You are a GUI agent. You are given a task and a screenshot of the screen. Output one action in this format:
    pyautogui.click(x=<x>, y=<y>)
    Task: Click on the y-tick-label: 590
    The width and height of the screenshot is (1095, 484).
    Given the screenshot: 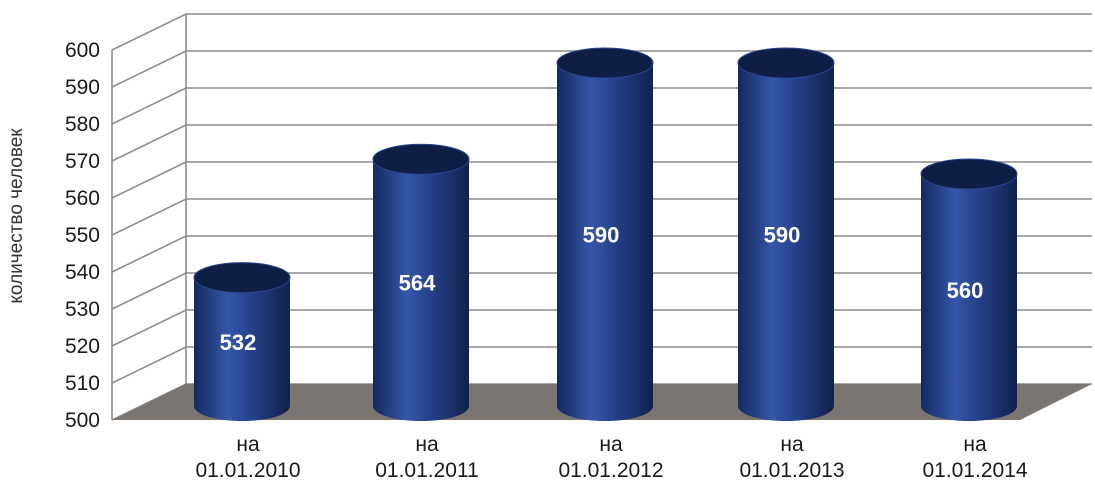 What is the action you would take?
    pyautogui.click(x=82, y=87)
    